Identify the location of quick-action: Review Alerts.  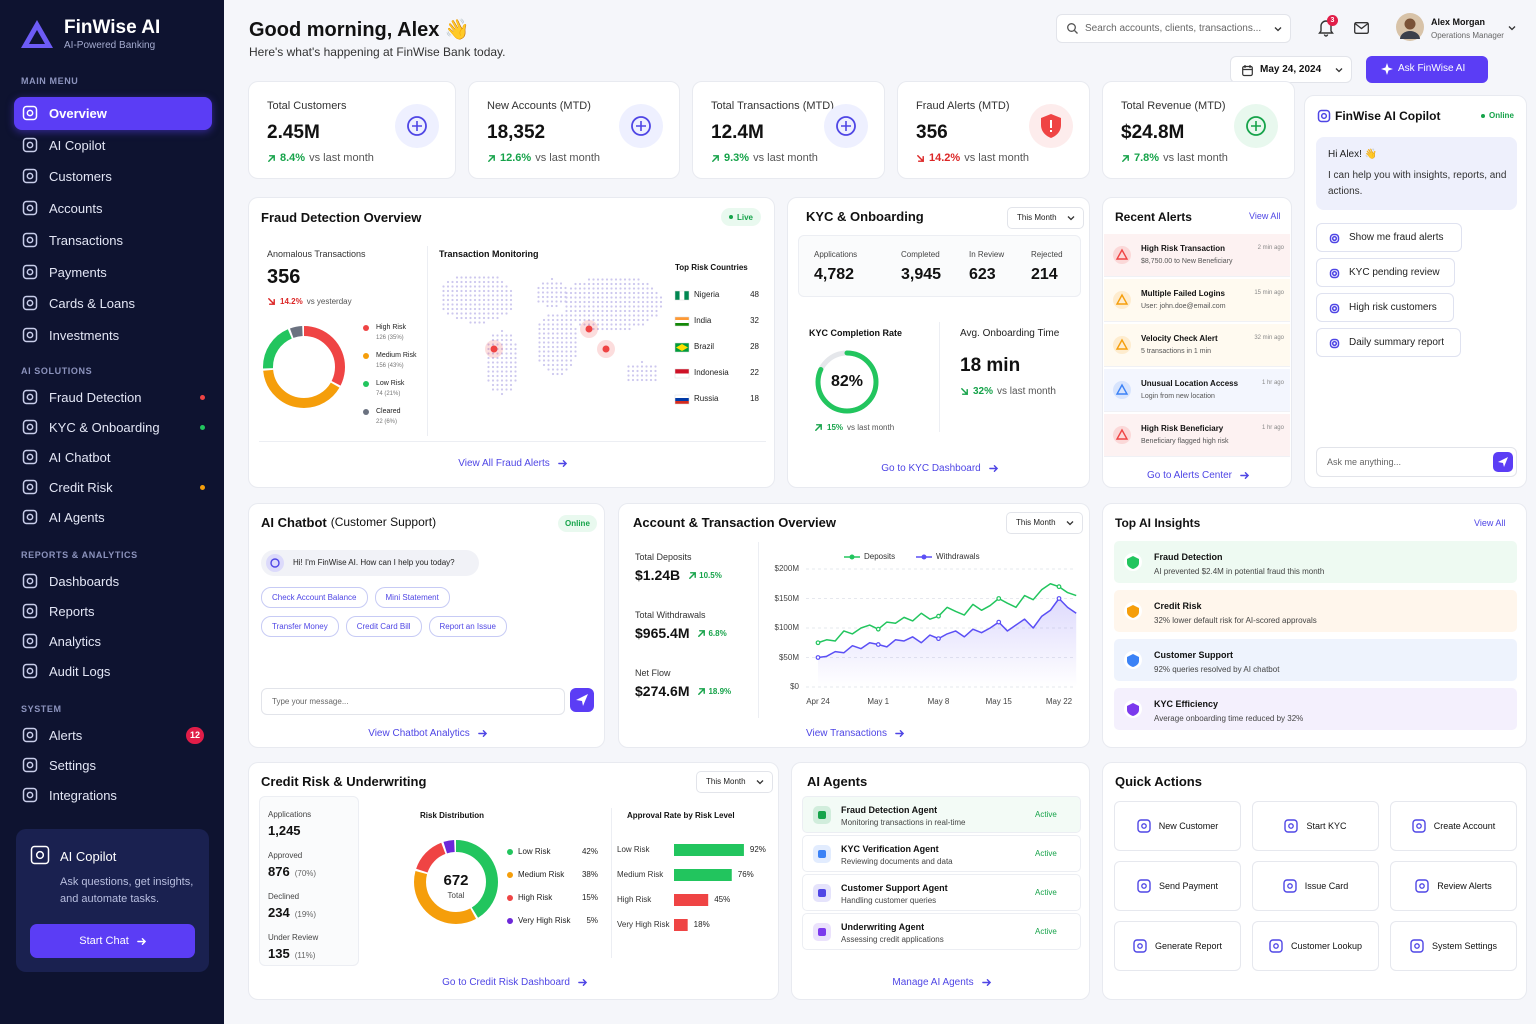
(1453, 886).